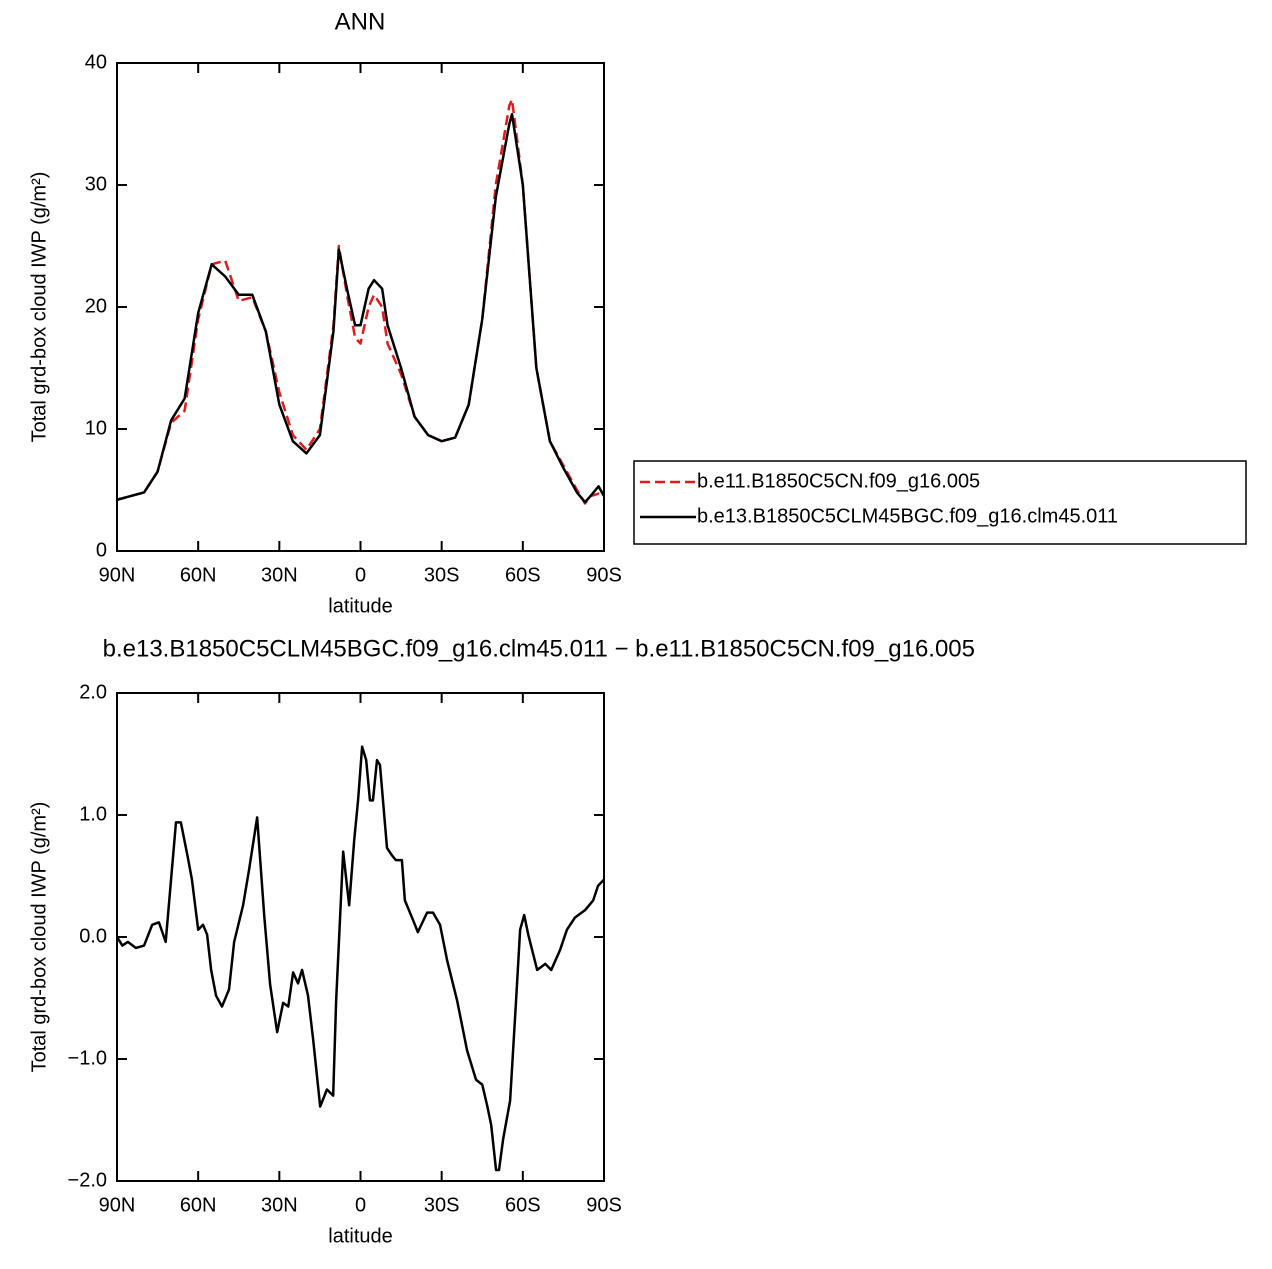  What do you see at coordinates (96, 428) in the screenshot?
I see `y-tick-label: 10` at bounding box center [96, 428].